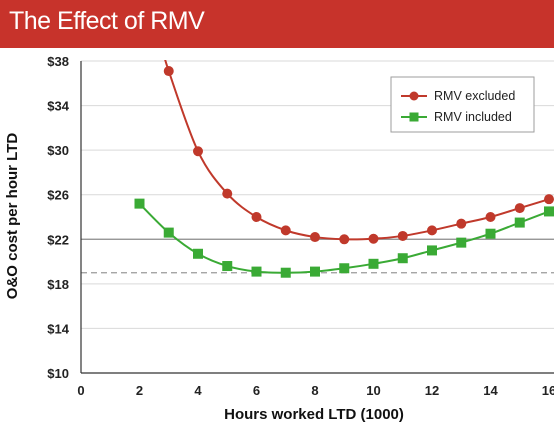  Describe the element at coordinates (58, 239) in the screenshot. I see `y-tick-label: $22` at that location.